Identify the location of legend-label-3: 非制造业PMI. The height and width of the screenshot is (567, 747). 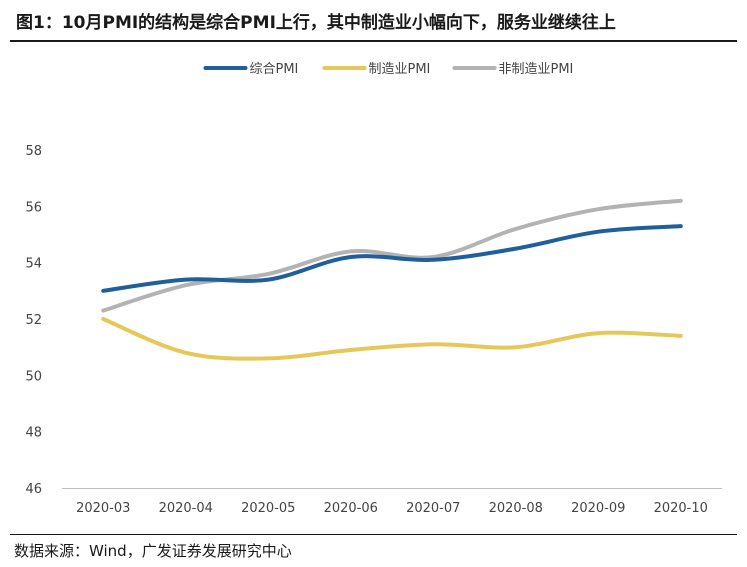
(536, 69).